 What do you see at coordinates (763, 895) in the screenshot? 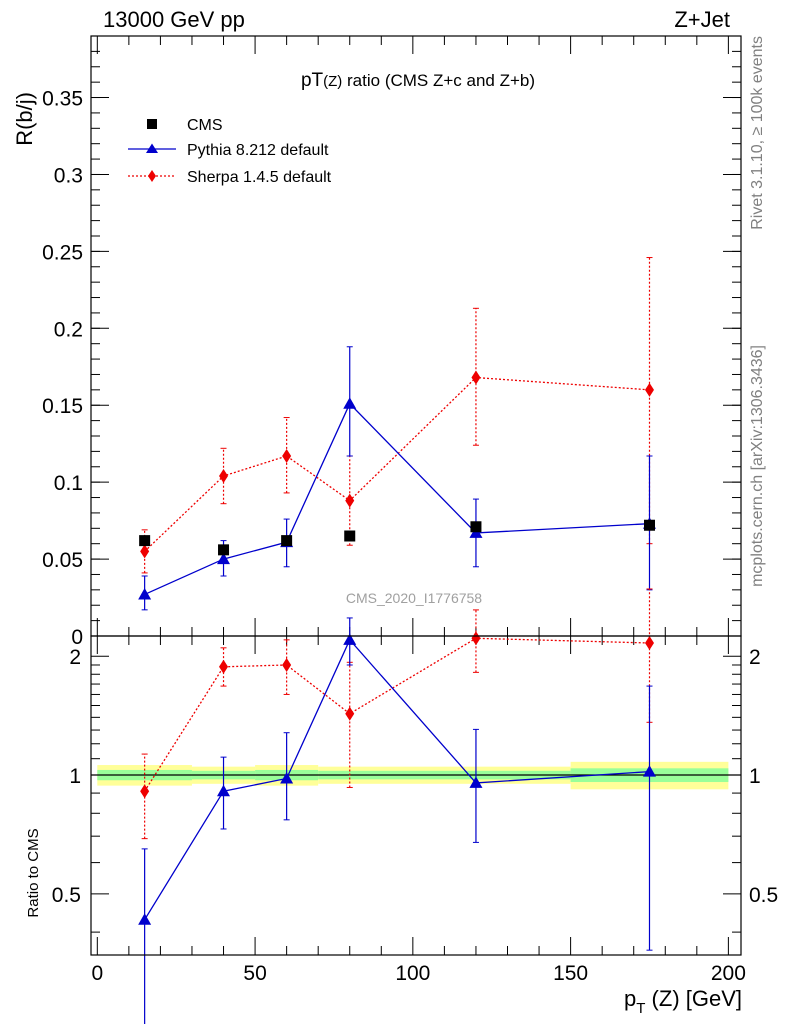
I see `ratio-ytick-label-right: 0.5` at bounding box center [763, 895].